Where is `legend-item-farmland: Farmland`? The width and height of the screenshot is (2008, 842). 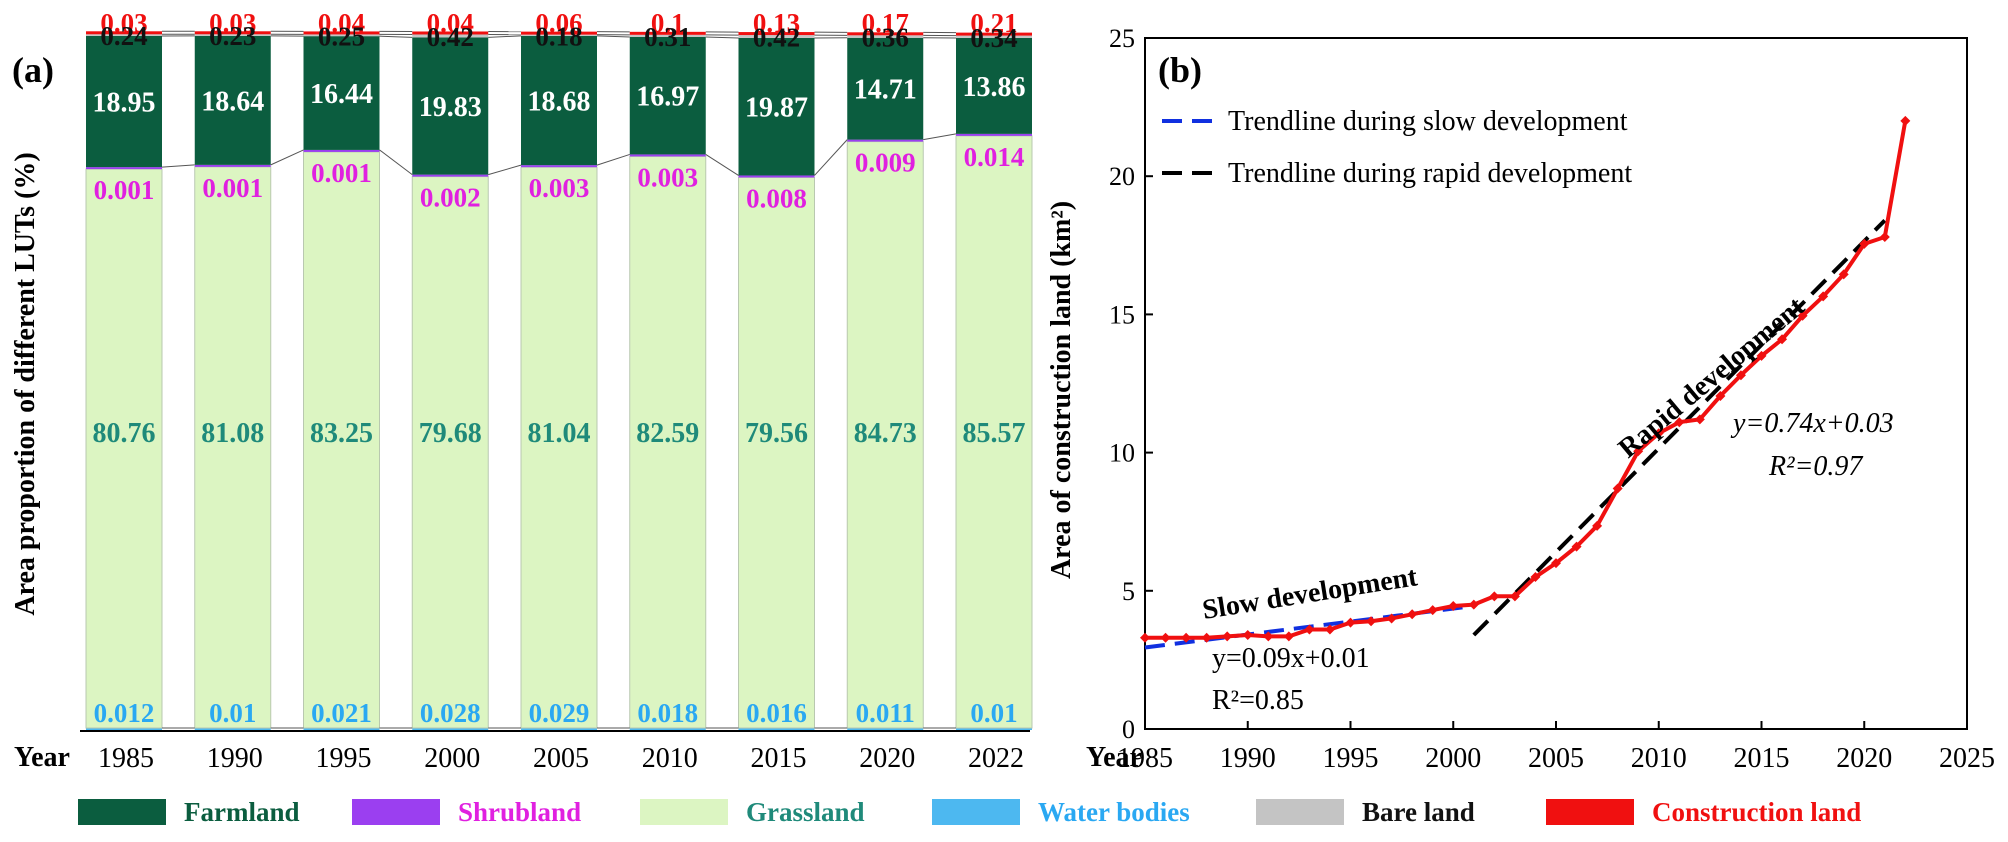 legend-item-farmland: Farmland is located at coordinates (189, 812).